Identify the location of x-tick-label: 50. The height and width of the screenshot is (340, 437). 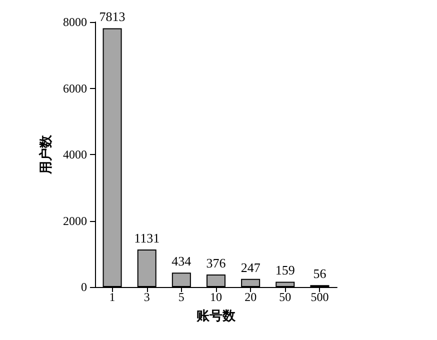
(285, 297).